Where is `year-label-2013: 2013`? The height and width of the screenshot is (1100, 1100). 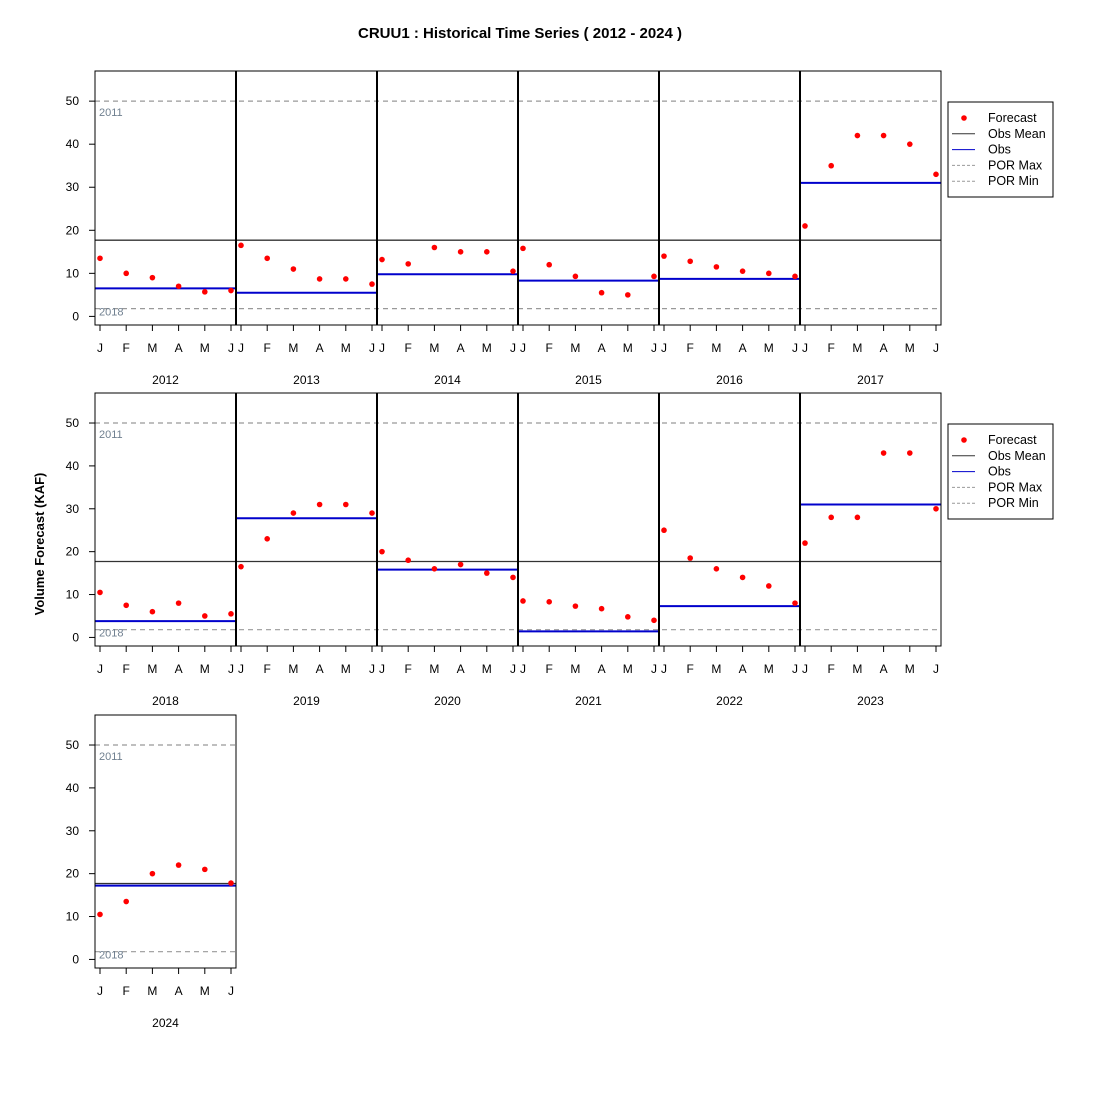
year-label-2013: 2013 is located at coordinates (306, 380).